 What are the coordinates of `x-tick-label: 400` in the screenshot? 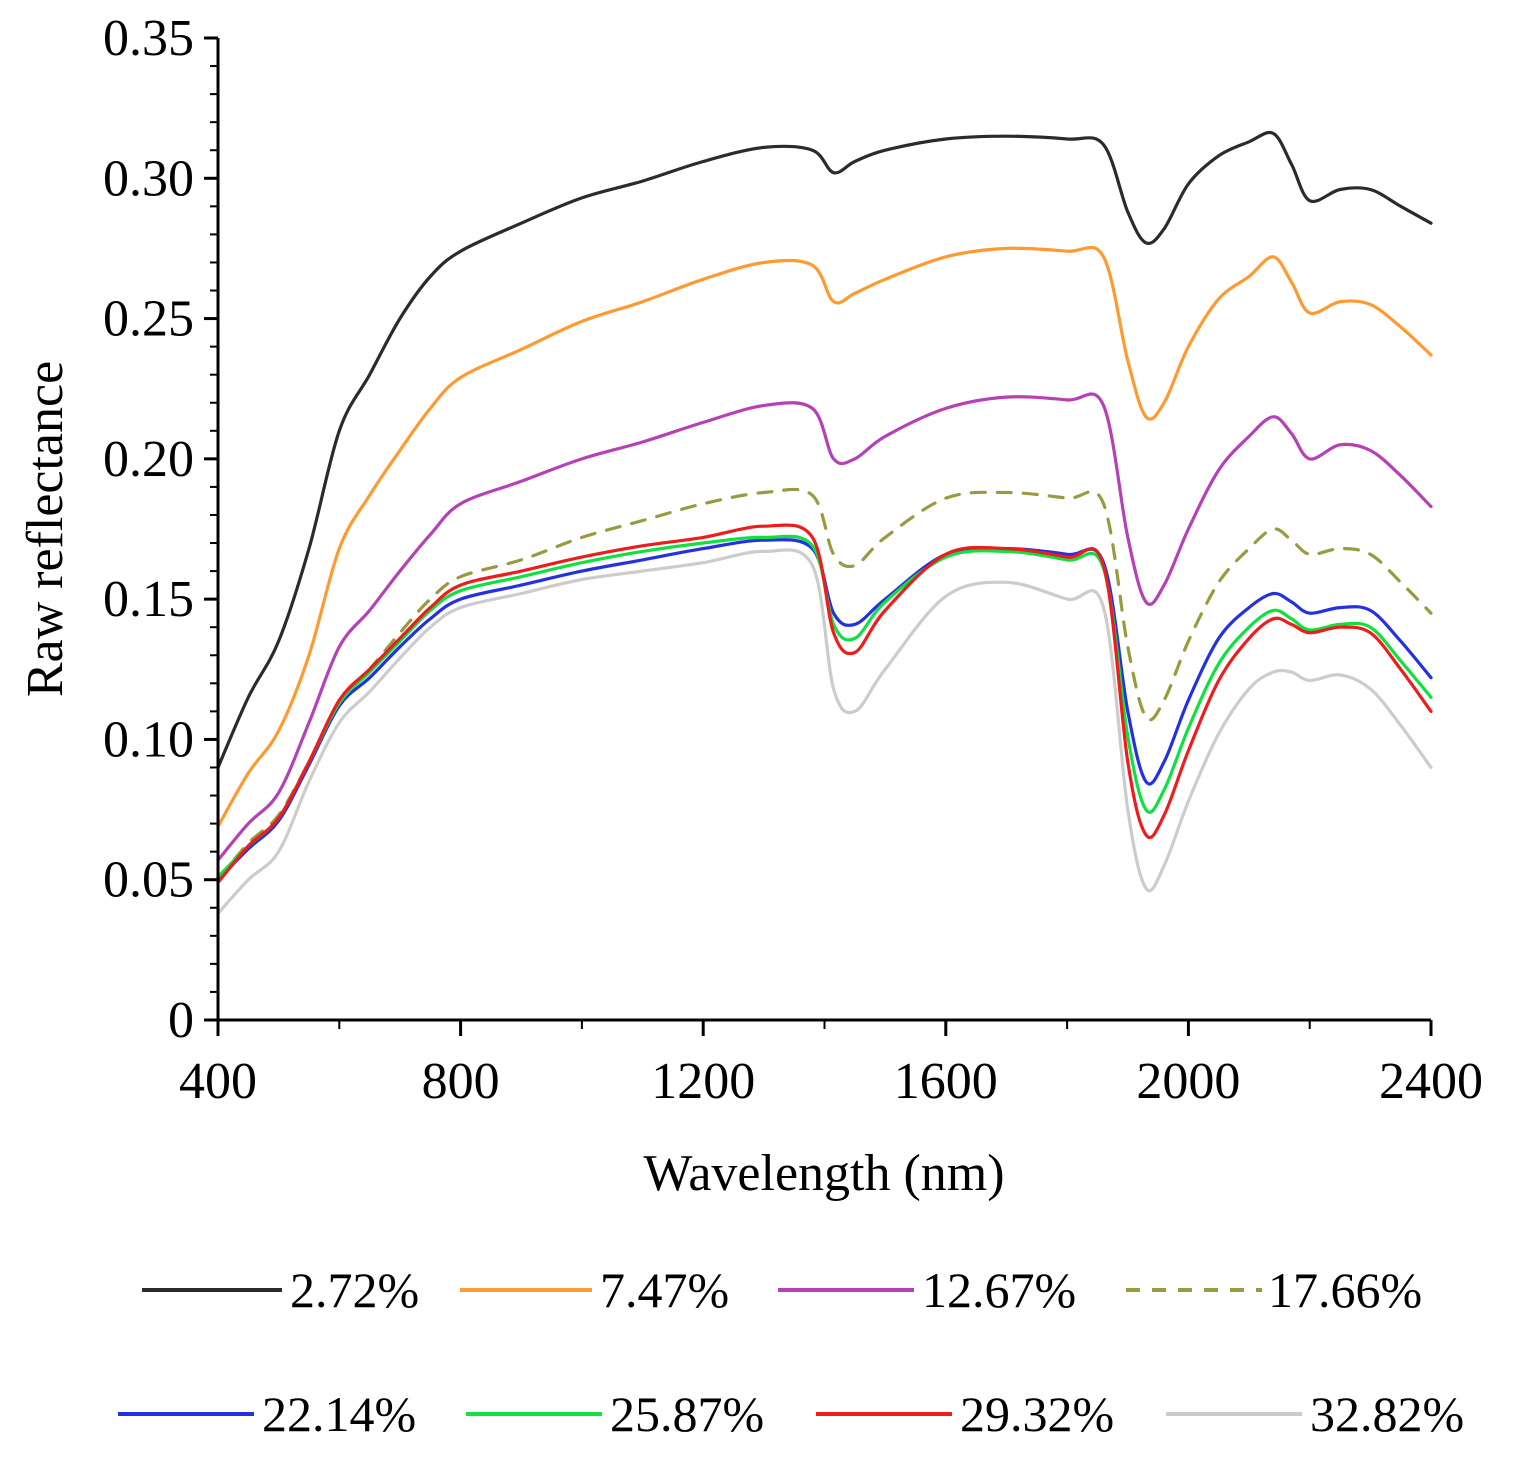 It's located at (218, 1081).